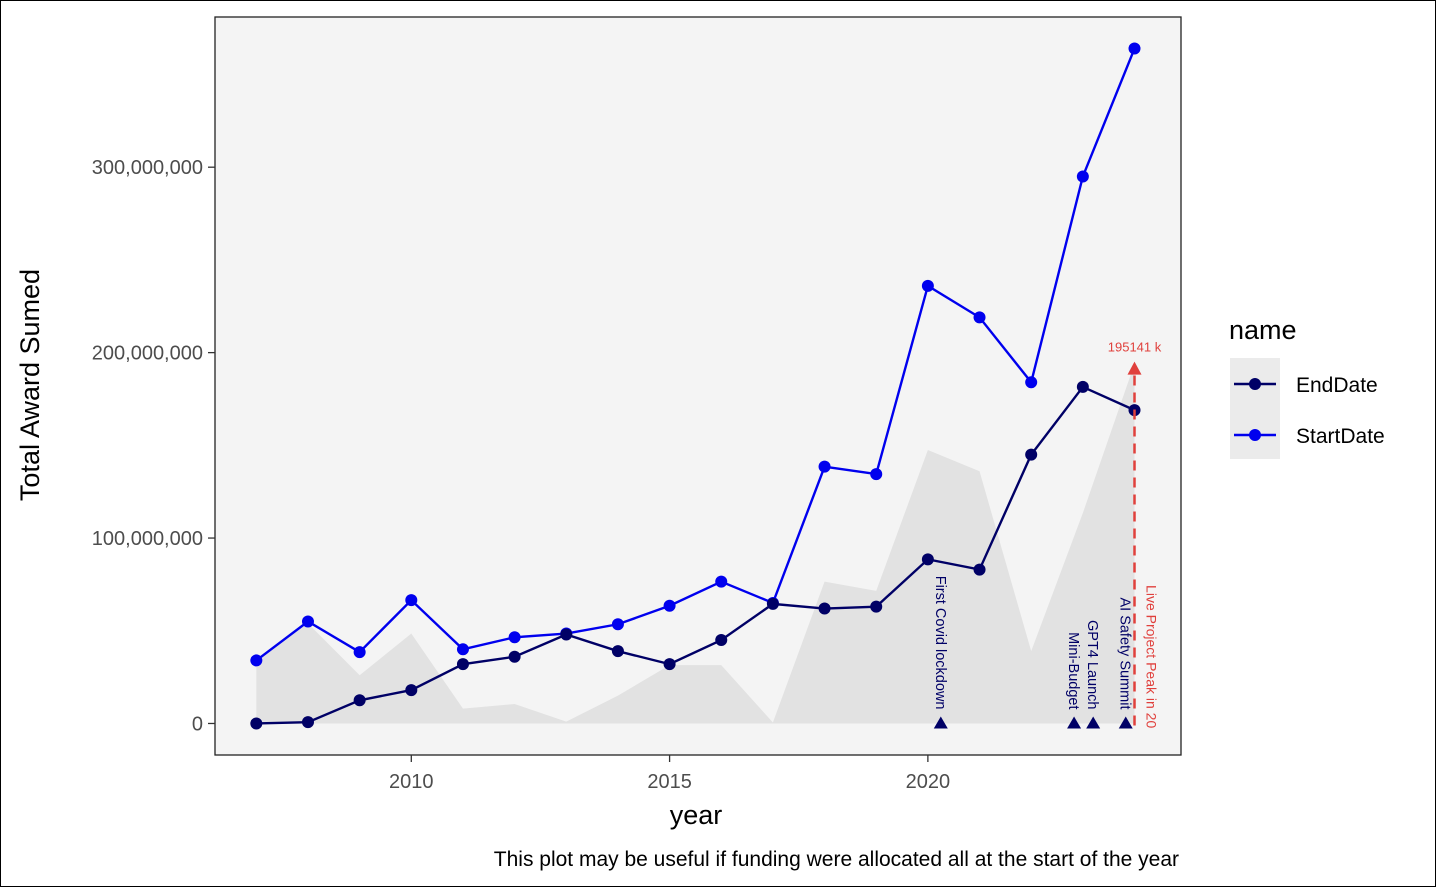 This screenshot has width=1436, height=891. What do you see at coordinates (1031, 382) in the screenshot?
I see `data-point-startdate-2022` at bounding box center [1031, 382].